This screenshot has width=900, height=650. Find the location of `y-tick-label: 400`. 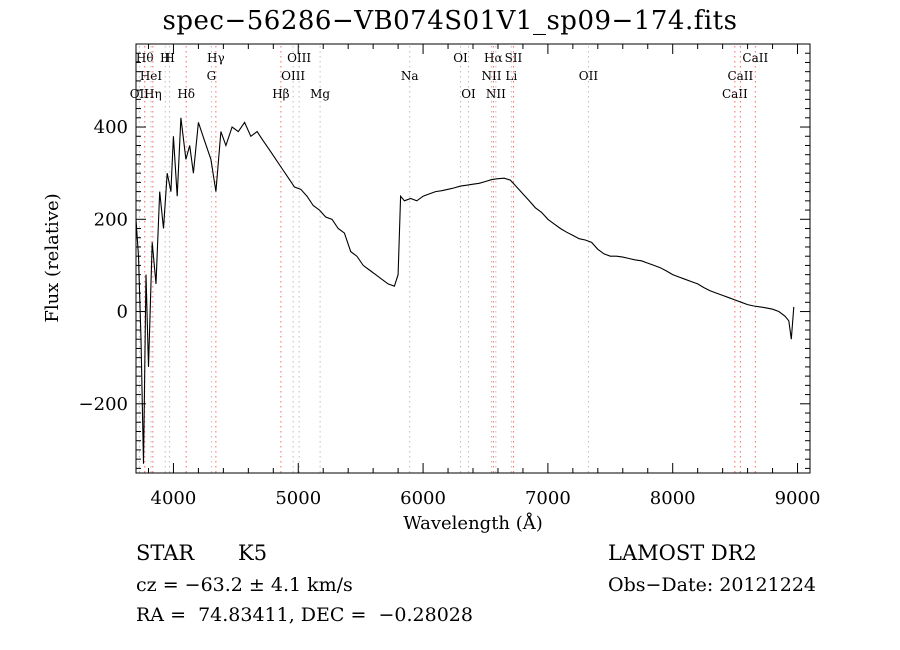

y-tick-label: 400 is located at coordinates (111, 127).